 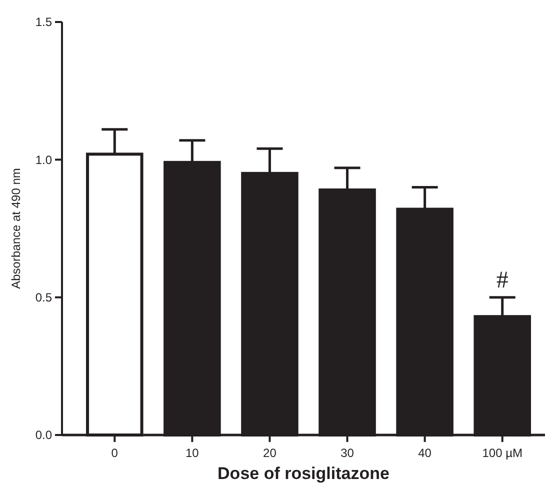 What do you see at coordinates (114, 453) in the screenshot?
I see `x-tick-label: 0` at bounding box center [114, 453].